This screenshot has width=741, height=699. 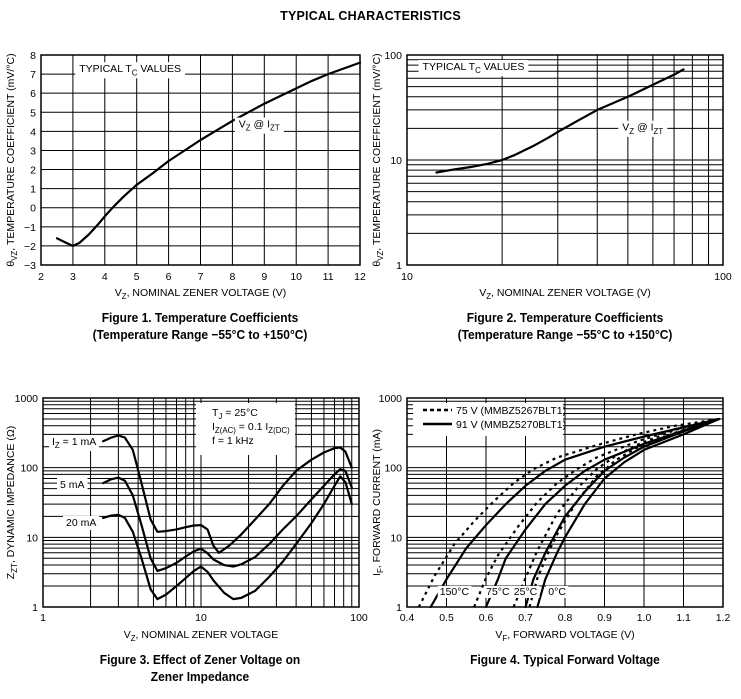 What do you see at coordinates (207, 293) in the screenshot?
I see `text-part: , NOMINAL ZENER VOLTAGE (V)` at bounding box center [207, 293].